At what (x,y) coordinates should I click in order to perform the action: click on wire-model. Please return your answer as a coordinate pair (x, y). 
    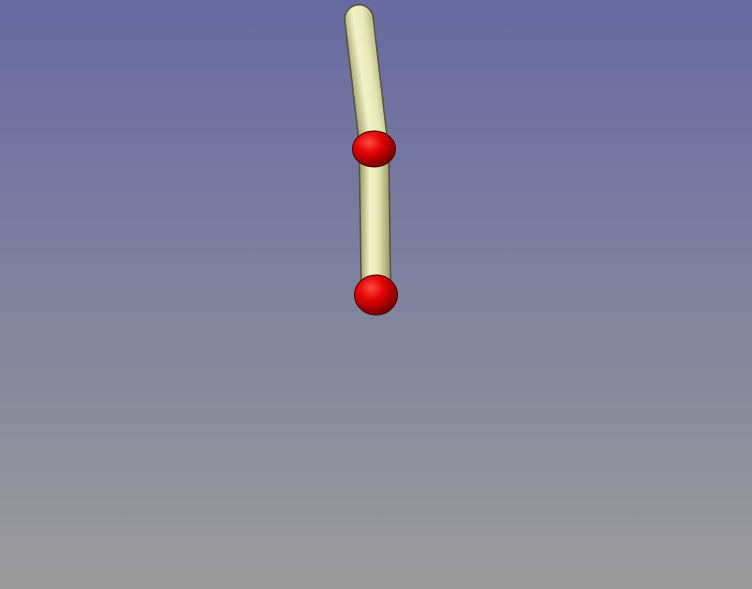
    Looking at the image, I should click on (371, 160).